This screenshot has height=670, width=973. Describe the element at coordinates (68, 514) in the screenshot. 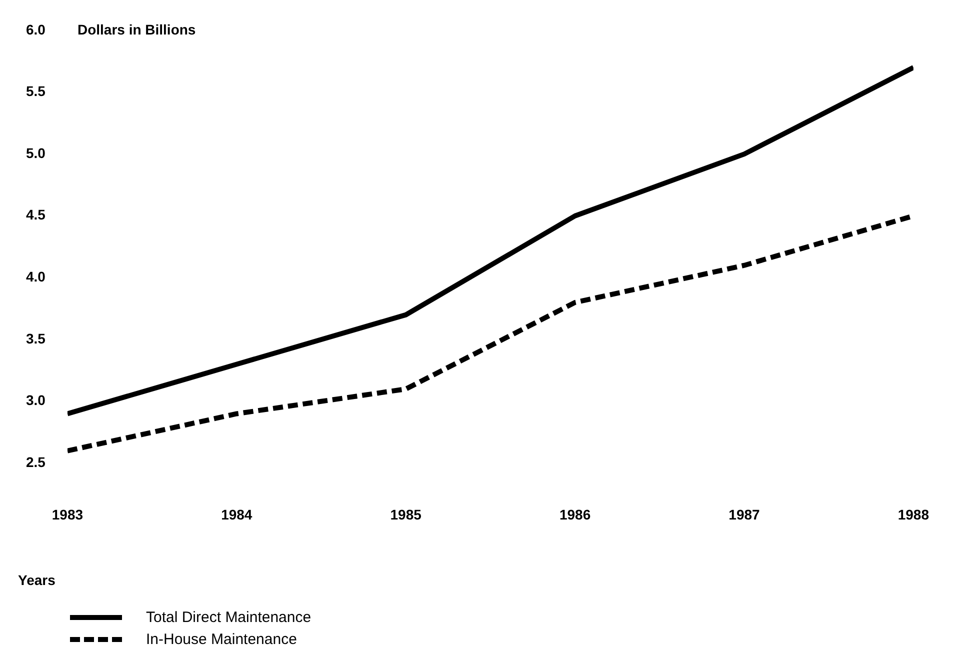

I see `x-tick-label: 1983` at that location.